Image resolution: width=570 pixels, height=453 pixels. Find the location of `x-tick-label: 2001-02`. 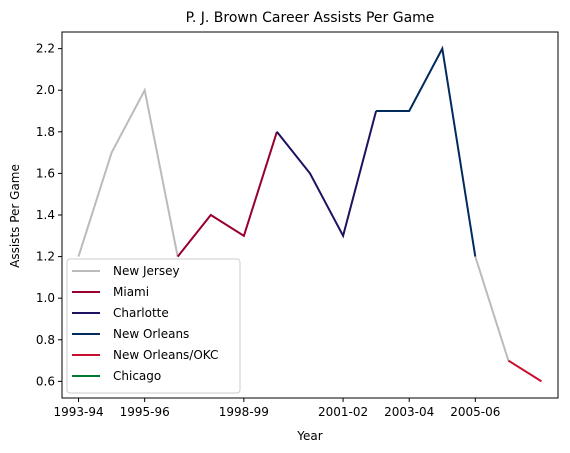

x-tick-label: 2001-02 is located at coordinates (343, 412).